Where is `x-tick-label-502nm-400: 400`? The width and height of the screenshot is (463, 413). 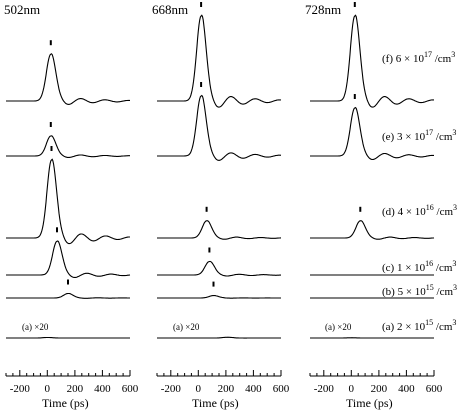
x-tick-label-502nm-400: 400 is located at coordinates (102, 389).